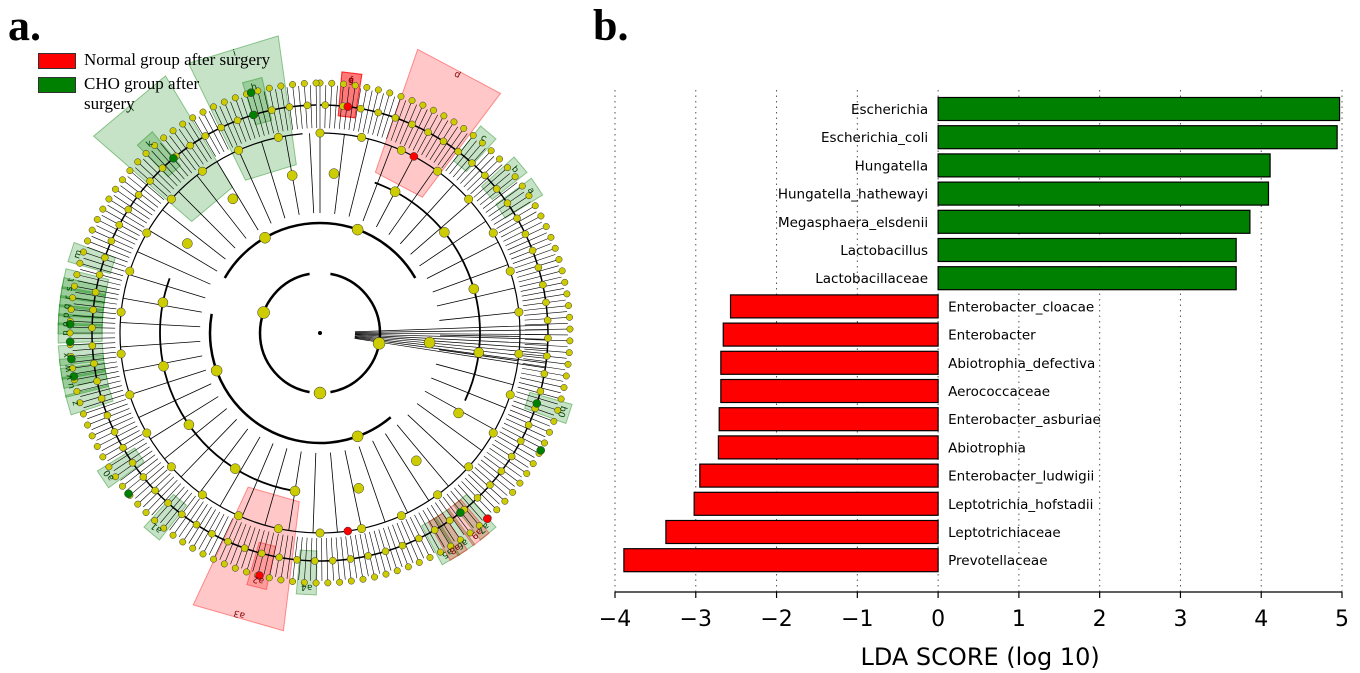  I want to click on sector-label: z, so click(75, 403).